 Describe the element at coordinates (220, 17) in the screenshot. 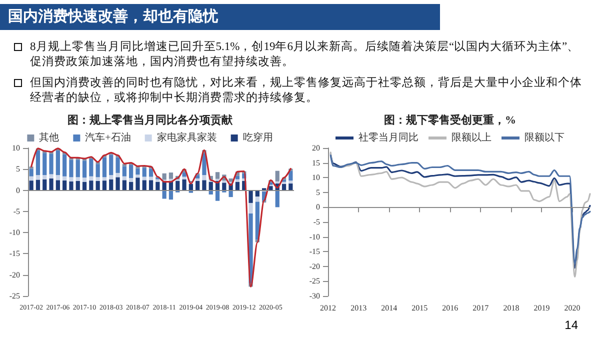

I see `text: 国内消费快速改善，却也有隐忧` at that location.